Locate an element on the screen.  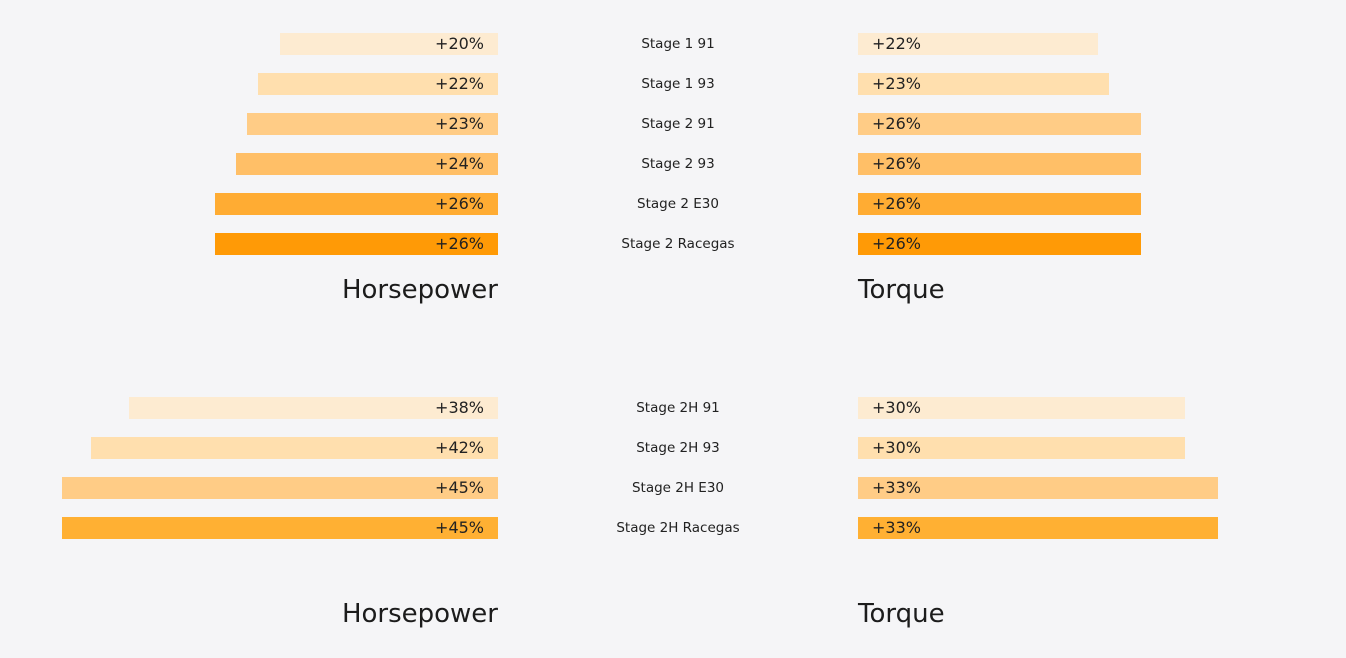
category-label: Stage 2H 93 is located at coordinates (678, 448).